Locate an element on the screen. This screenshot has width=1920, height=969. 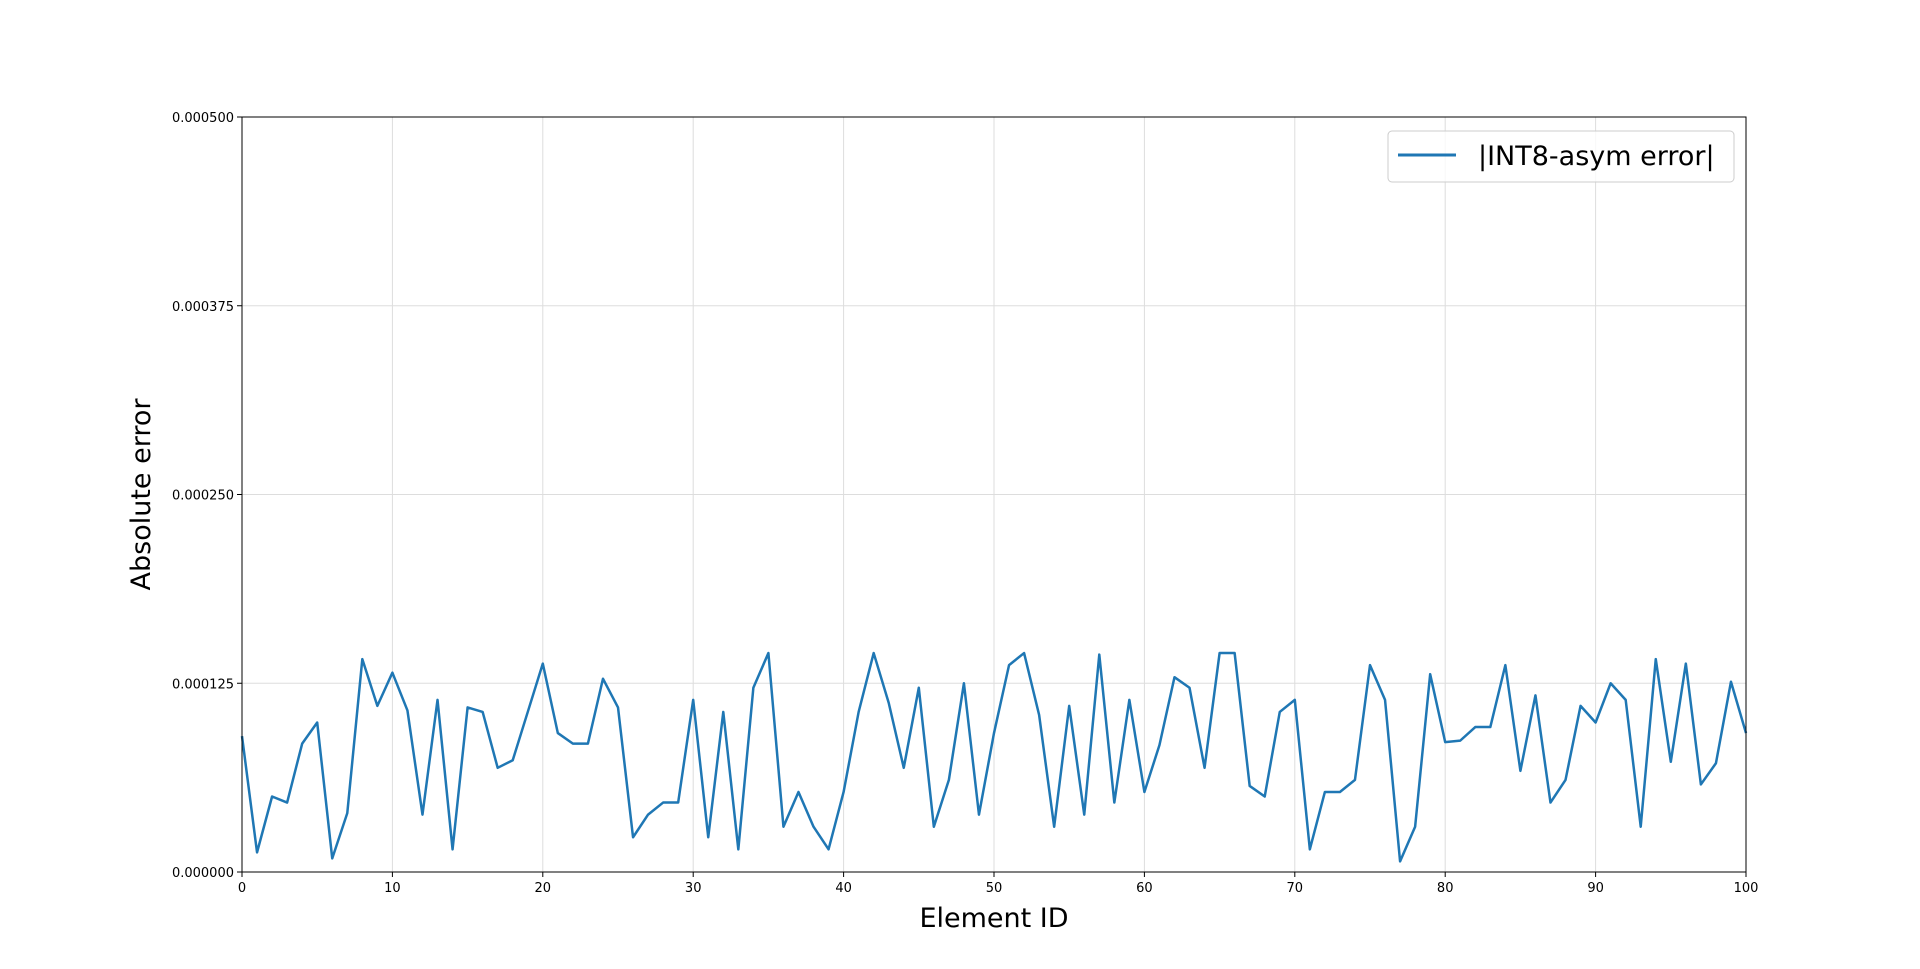
y-axis-label: Absolute error is located at coordinates (141, 494).